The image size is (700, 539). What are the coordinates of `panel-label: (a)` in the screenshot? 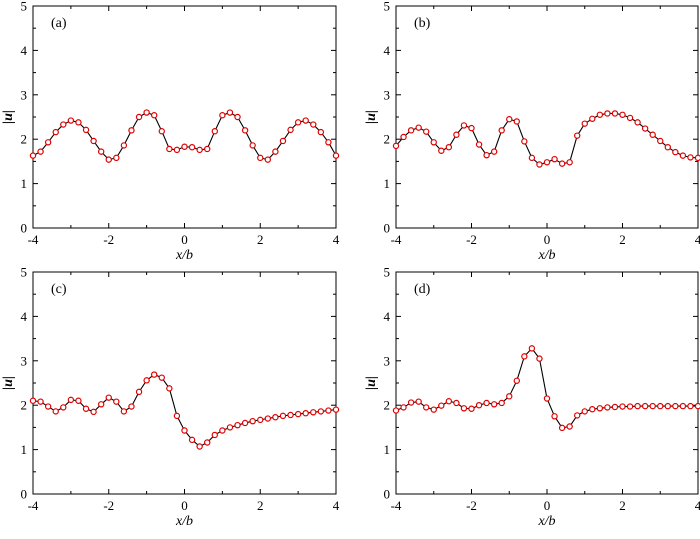 It's located at (59, 23).